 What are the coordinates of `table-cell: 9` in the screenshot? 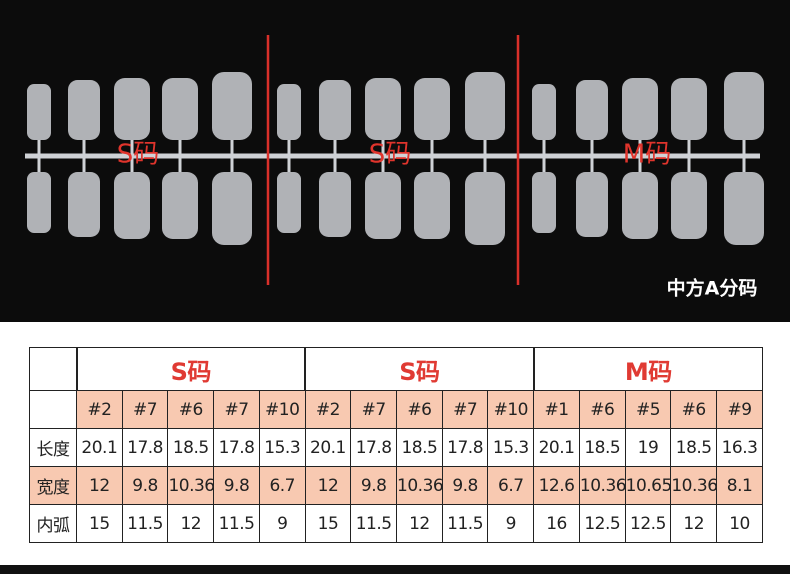 It's located at (511, 523).